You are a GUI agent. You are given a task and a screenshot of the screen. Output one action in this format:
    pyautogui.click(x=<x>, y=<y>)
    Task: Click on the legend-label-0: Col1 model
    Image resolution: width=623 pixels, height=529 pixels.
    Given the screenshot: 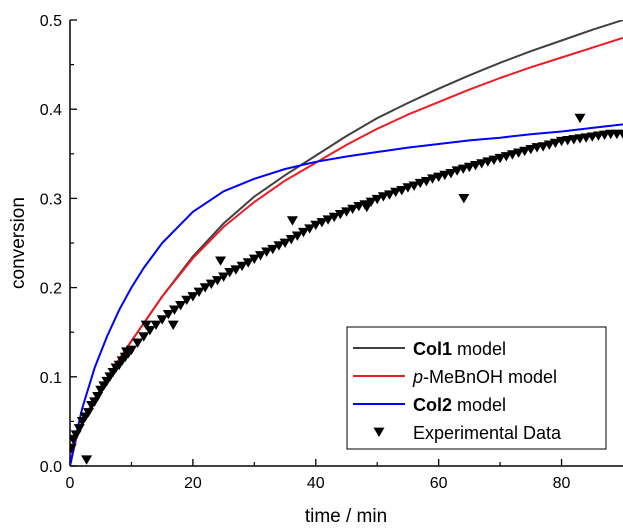 What is the action you would take?
    pyautogui.click(x=459, y=349)
    